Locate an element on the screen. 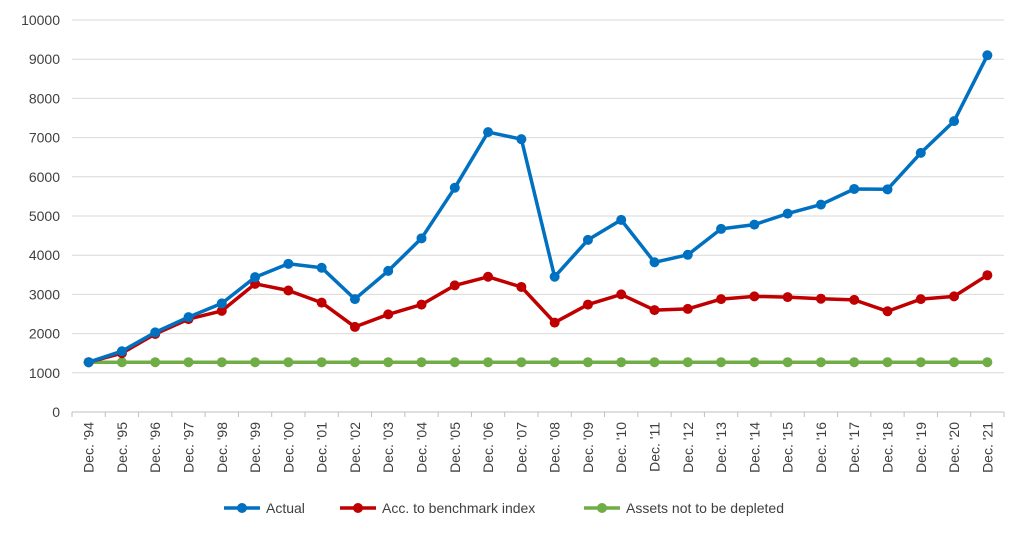  x-tick-label: Dec. '94 is located at coordinates (89, 447).